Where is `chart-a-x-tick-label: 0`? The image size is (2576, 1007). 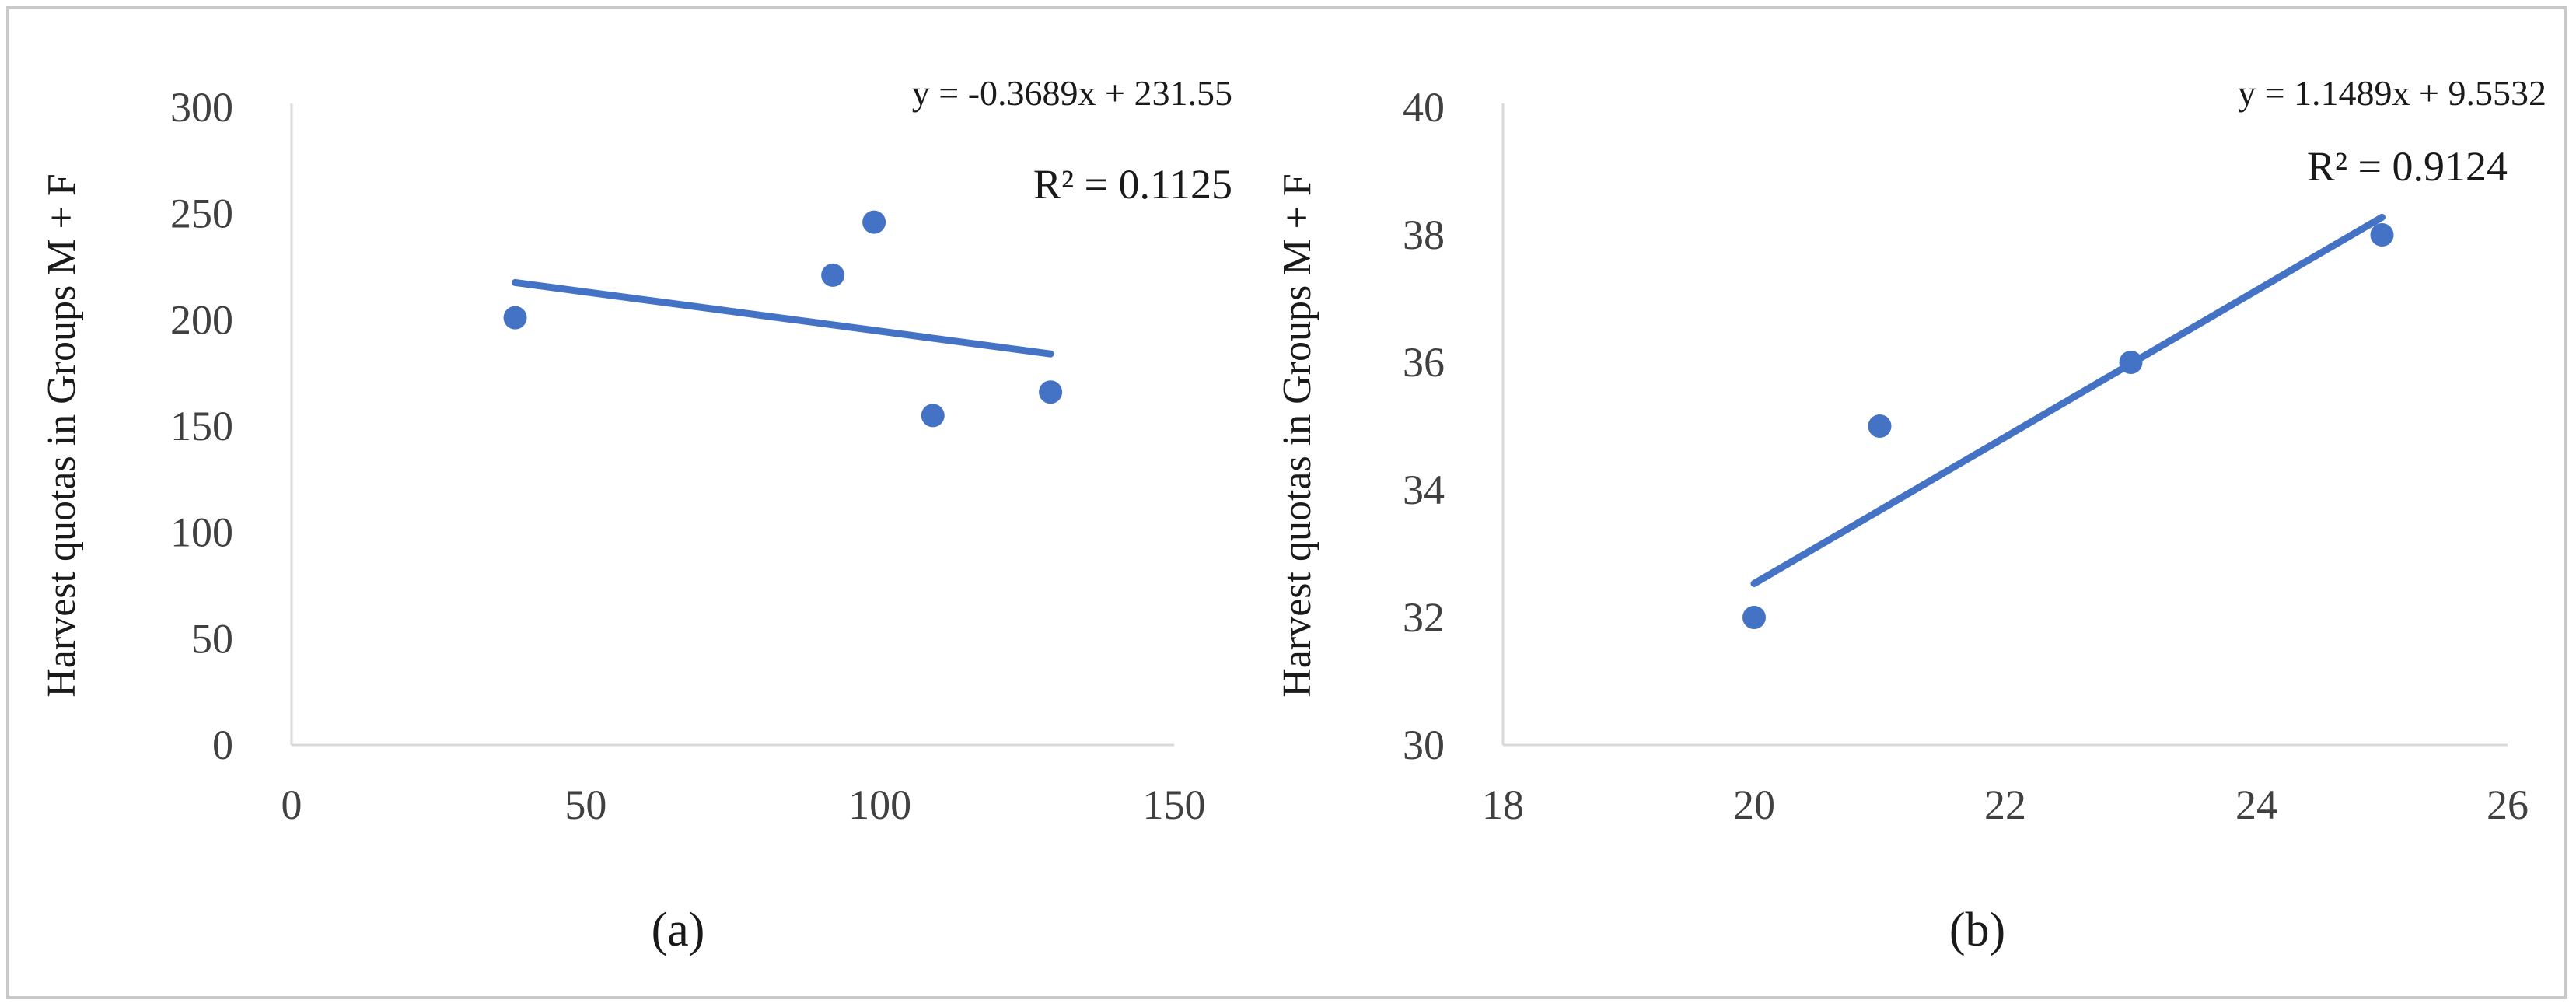
chart-a-x-tick-label: 0 is located at coordinates (291, 804).